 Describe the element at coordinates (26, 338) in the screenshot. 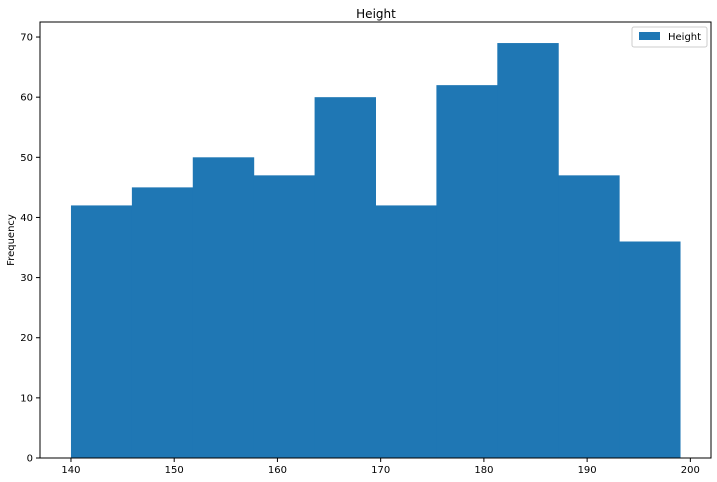

I see `y-tick-label: 20` at that location.